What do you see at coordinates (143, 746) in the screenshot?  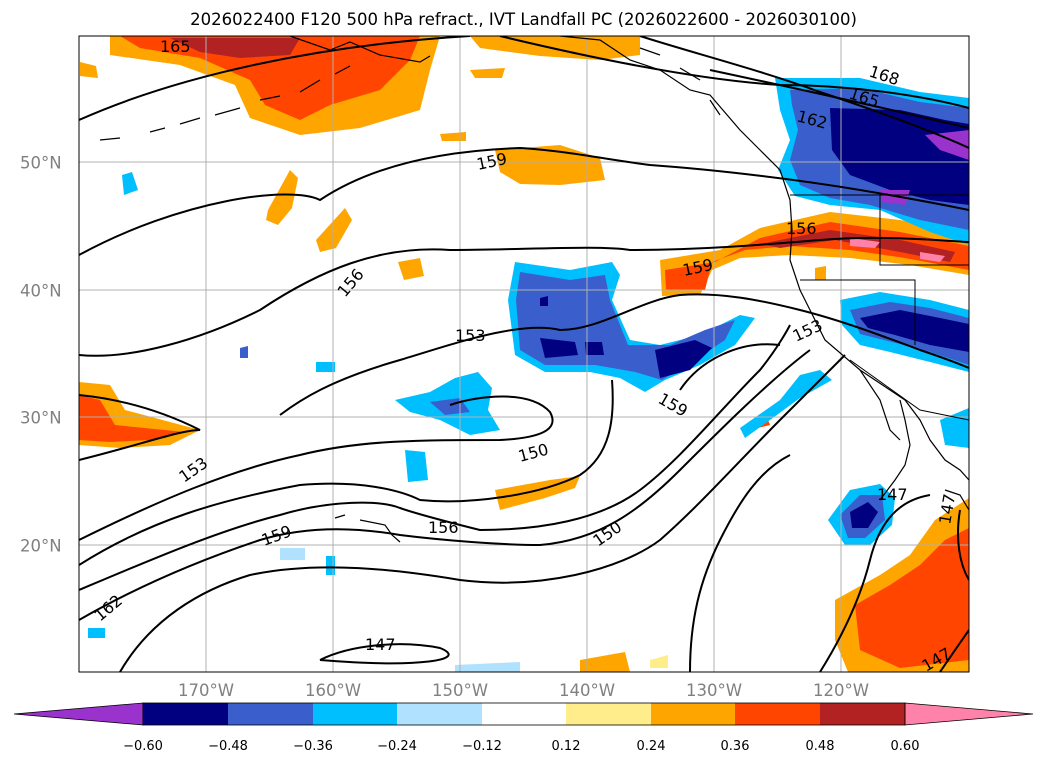 I see `colorbar-tick-label: −0.60` at bounding box center [143, 746].